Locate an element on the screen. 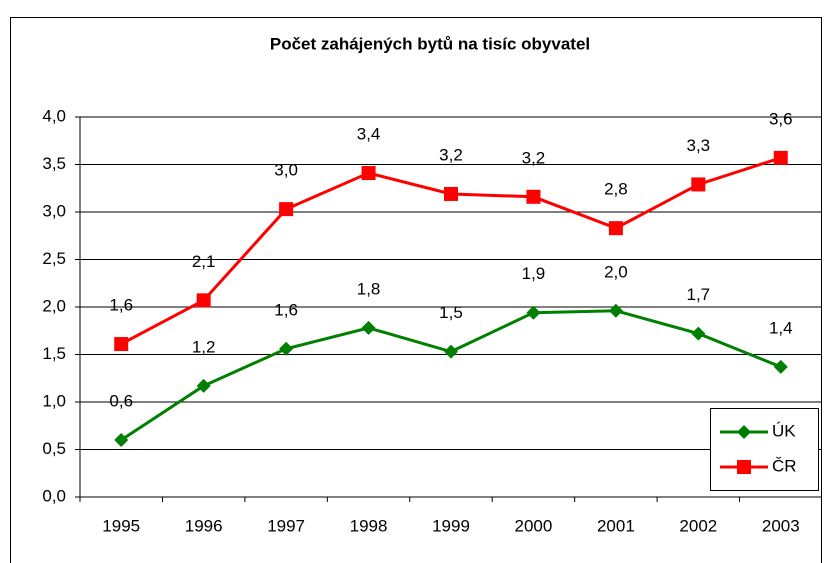  data-label: 1,4 is located at coordinates (781, 327).